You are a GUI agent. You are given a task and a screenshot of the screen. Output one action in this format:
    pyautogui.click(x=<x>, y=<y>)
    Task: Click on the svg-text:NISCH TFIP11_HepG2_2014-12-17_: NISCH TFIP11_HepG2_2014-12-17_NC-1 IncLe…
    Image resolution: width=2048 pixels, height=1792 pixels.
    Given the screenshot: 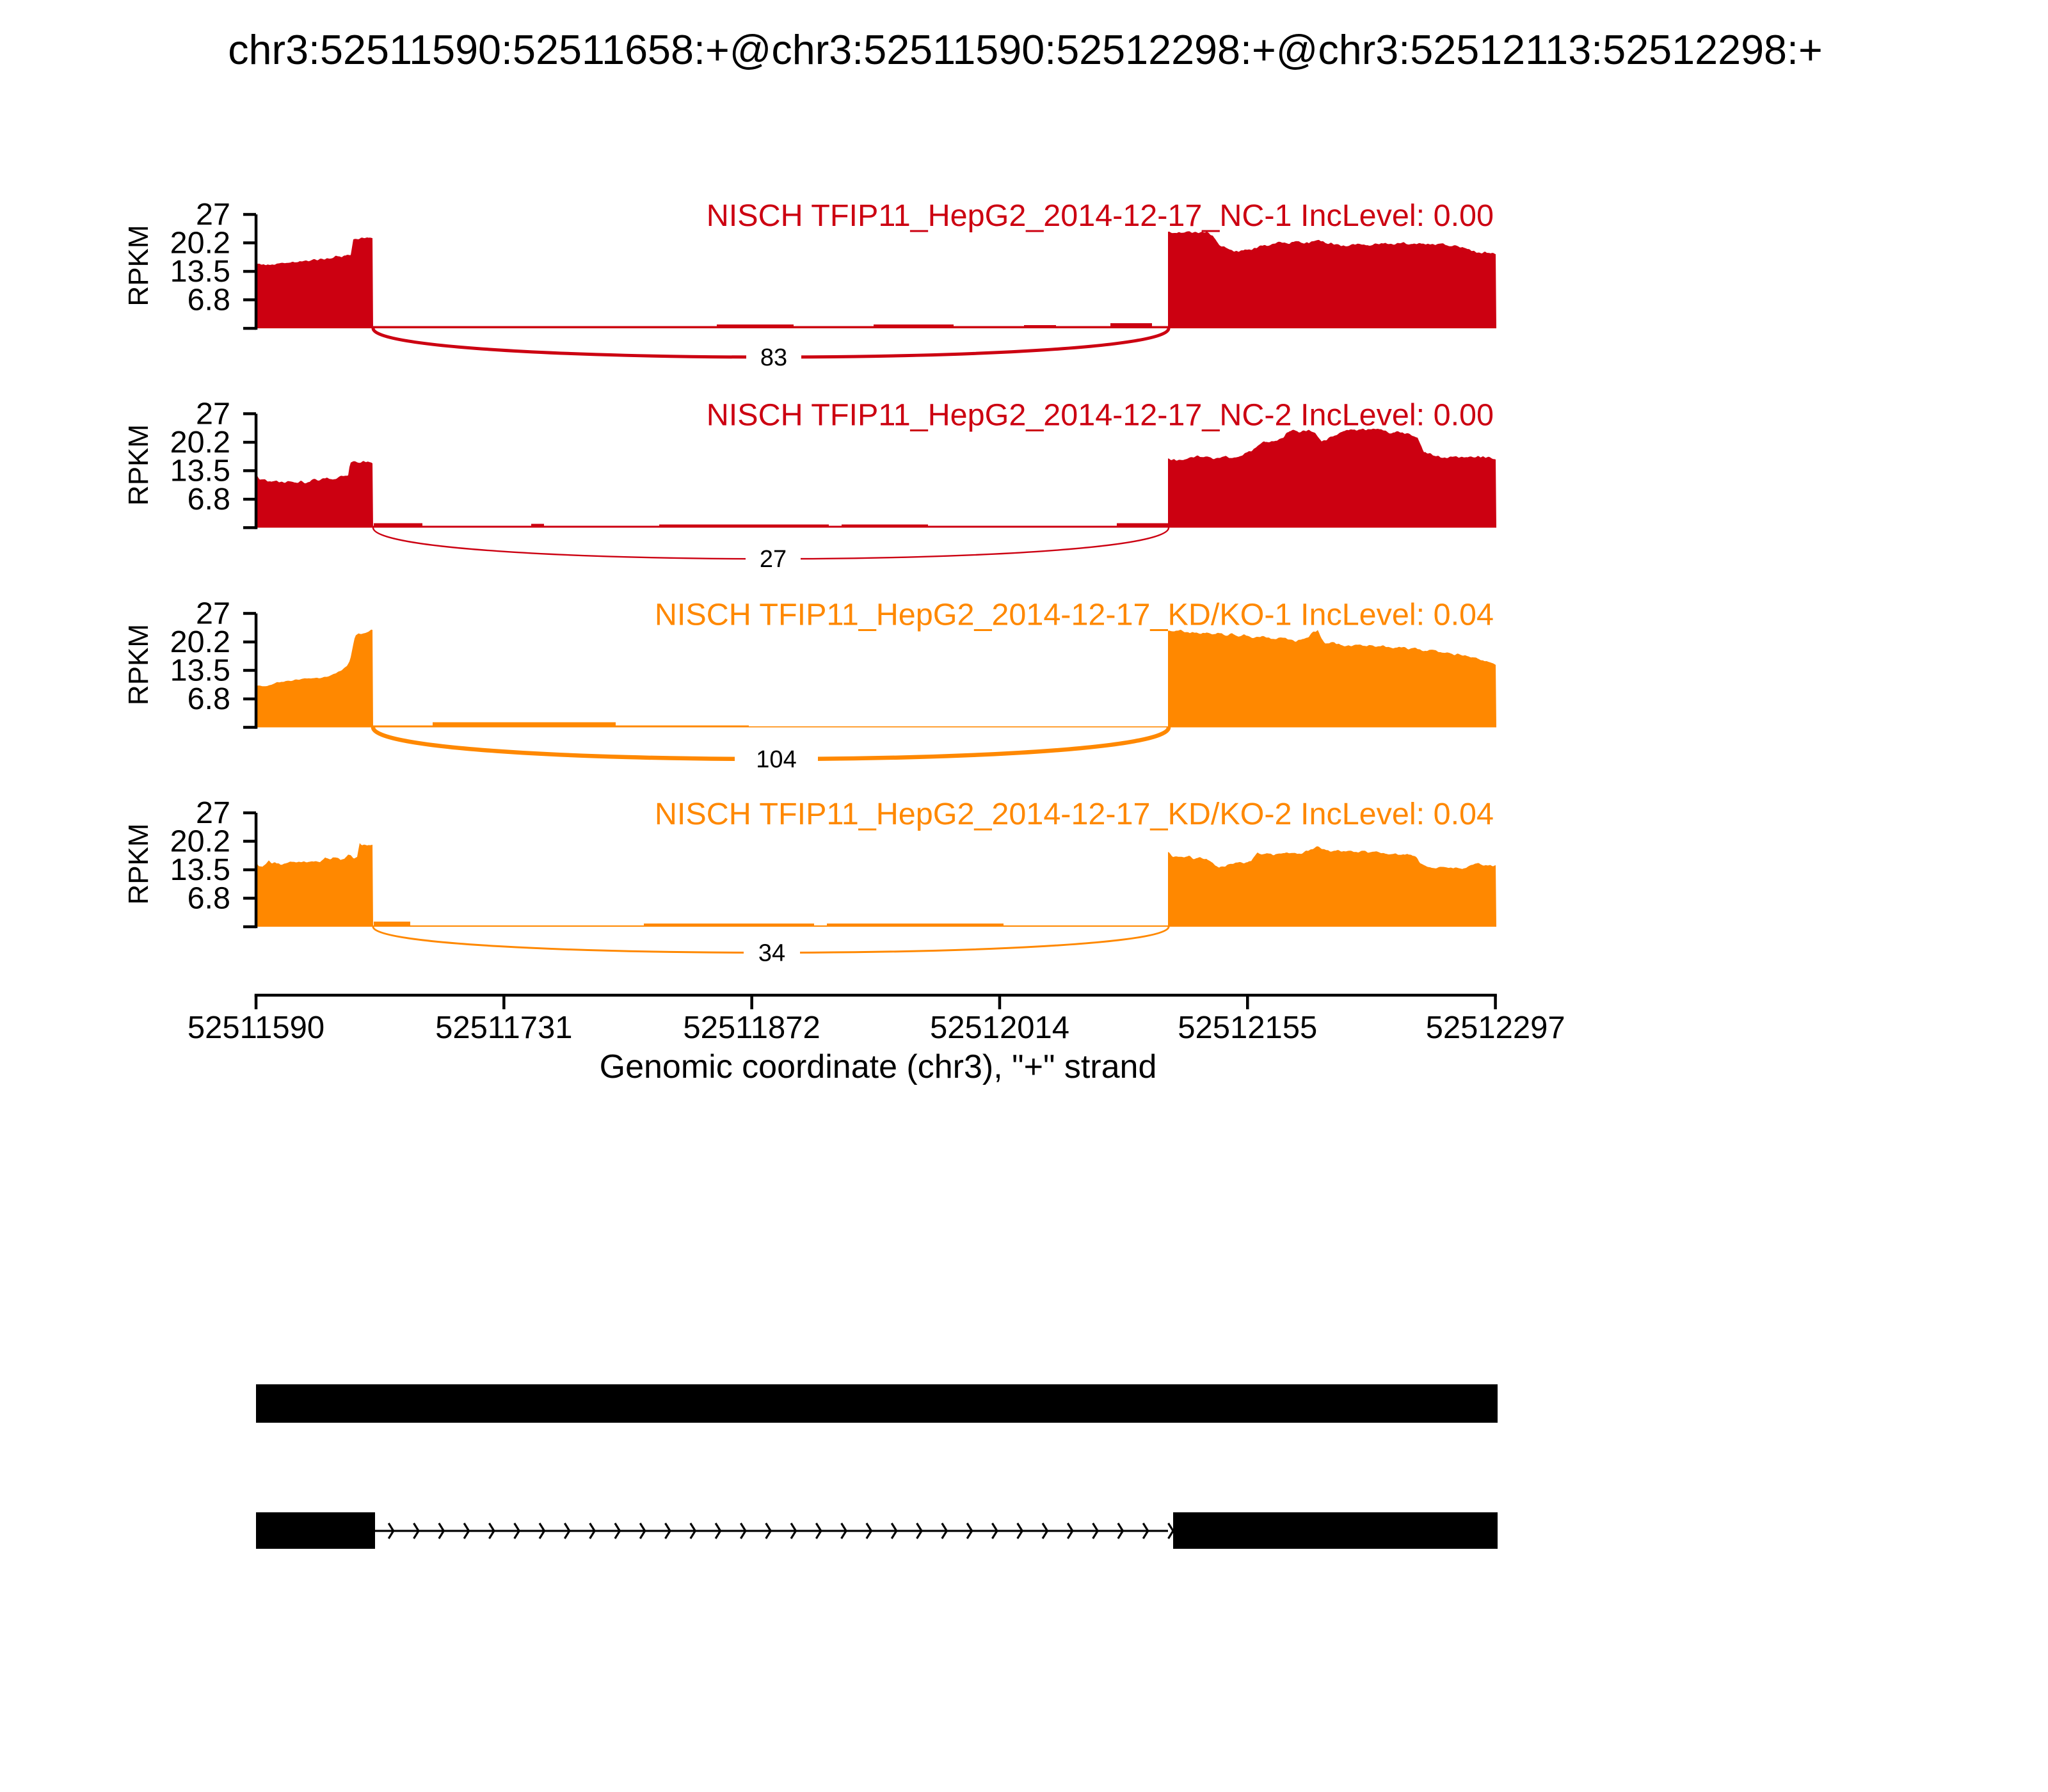 What is the action you would take?
    pyautogui.click(x=1100, y=215)
    